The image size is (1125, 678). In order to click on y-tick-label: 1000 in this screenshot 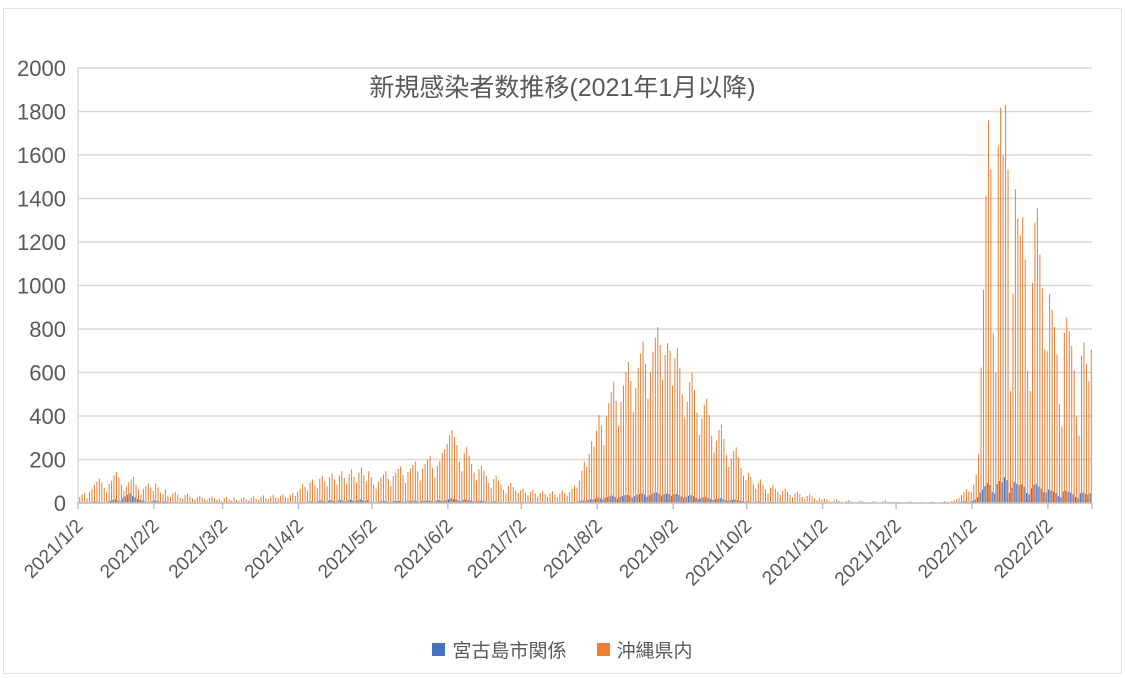, I will do `click(41, 286)`.